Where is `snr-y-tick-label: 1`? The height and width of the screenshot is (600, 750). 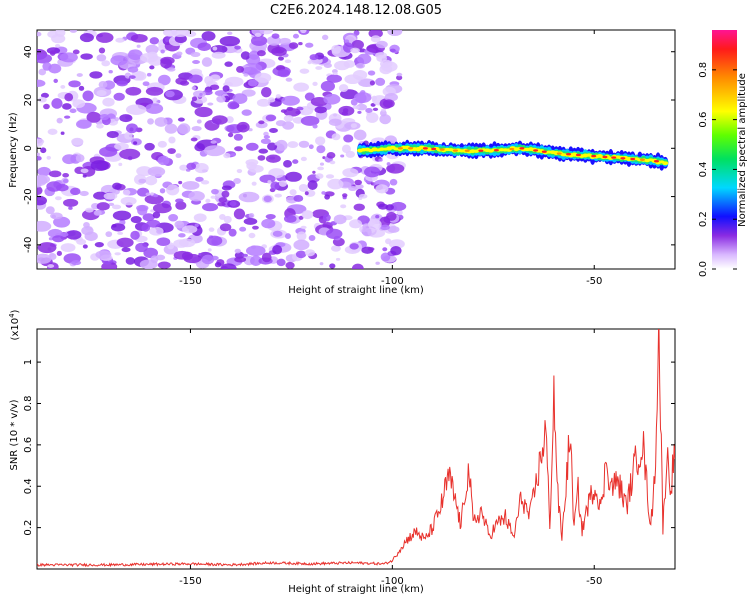 snr-y-tick-label: 1 is located at coordinates (28, 362).